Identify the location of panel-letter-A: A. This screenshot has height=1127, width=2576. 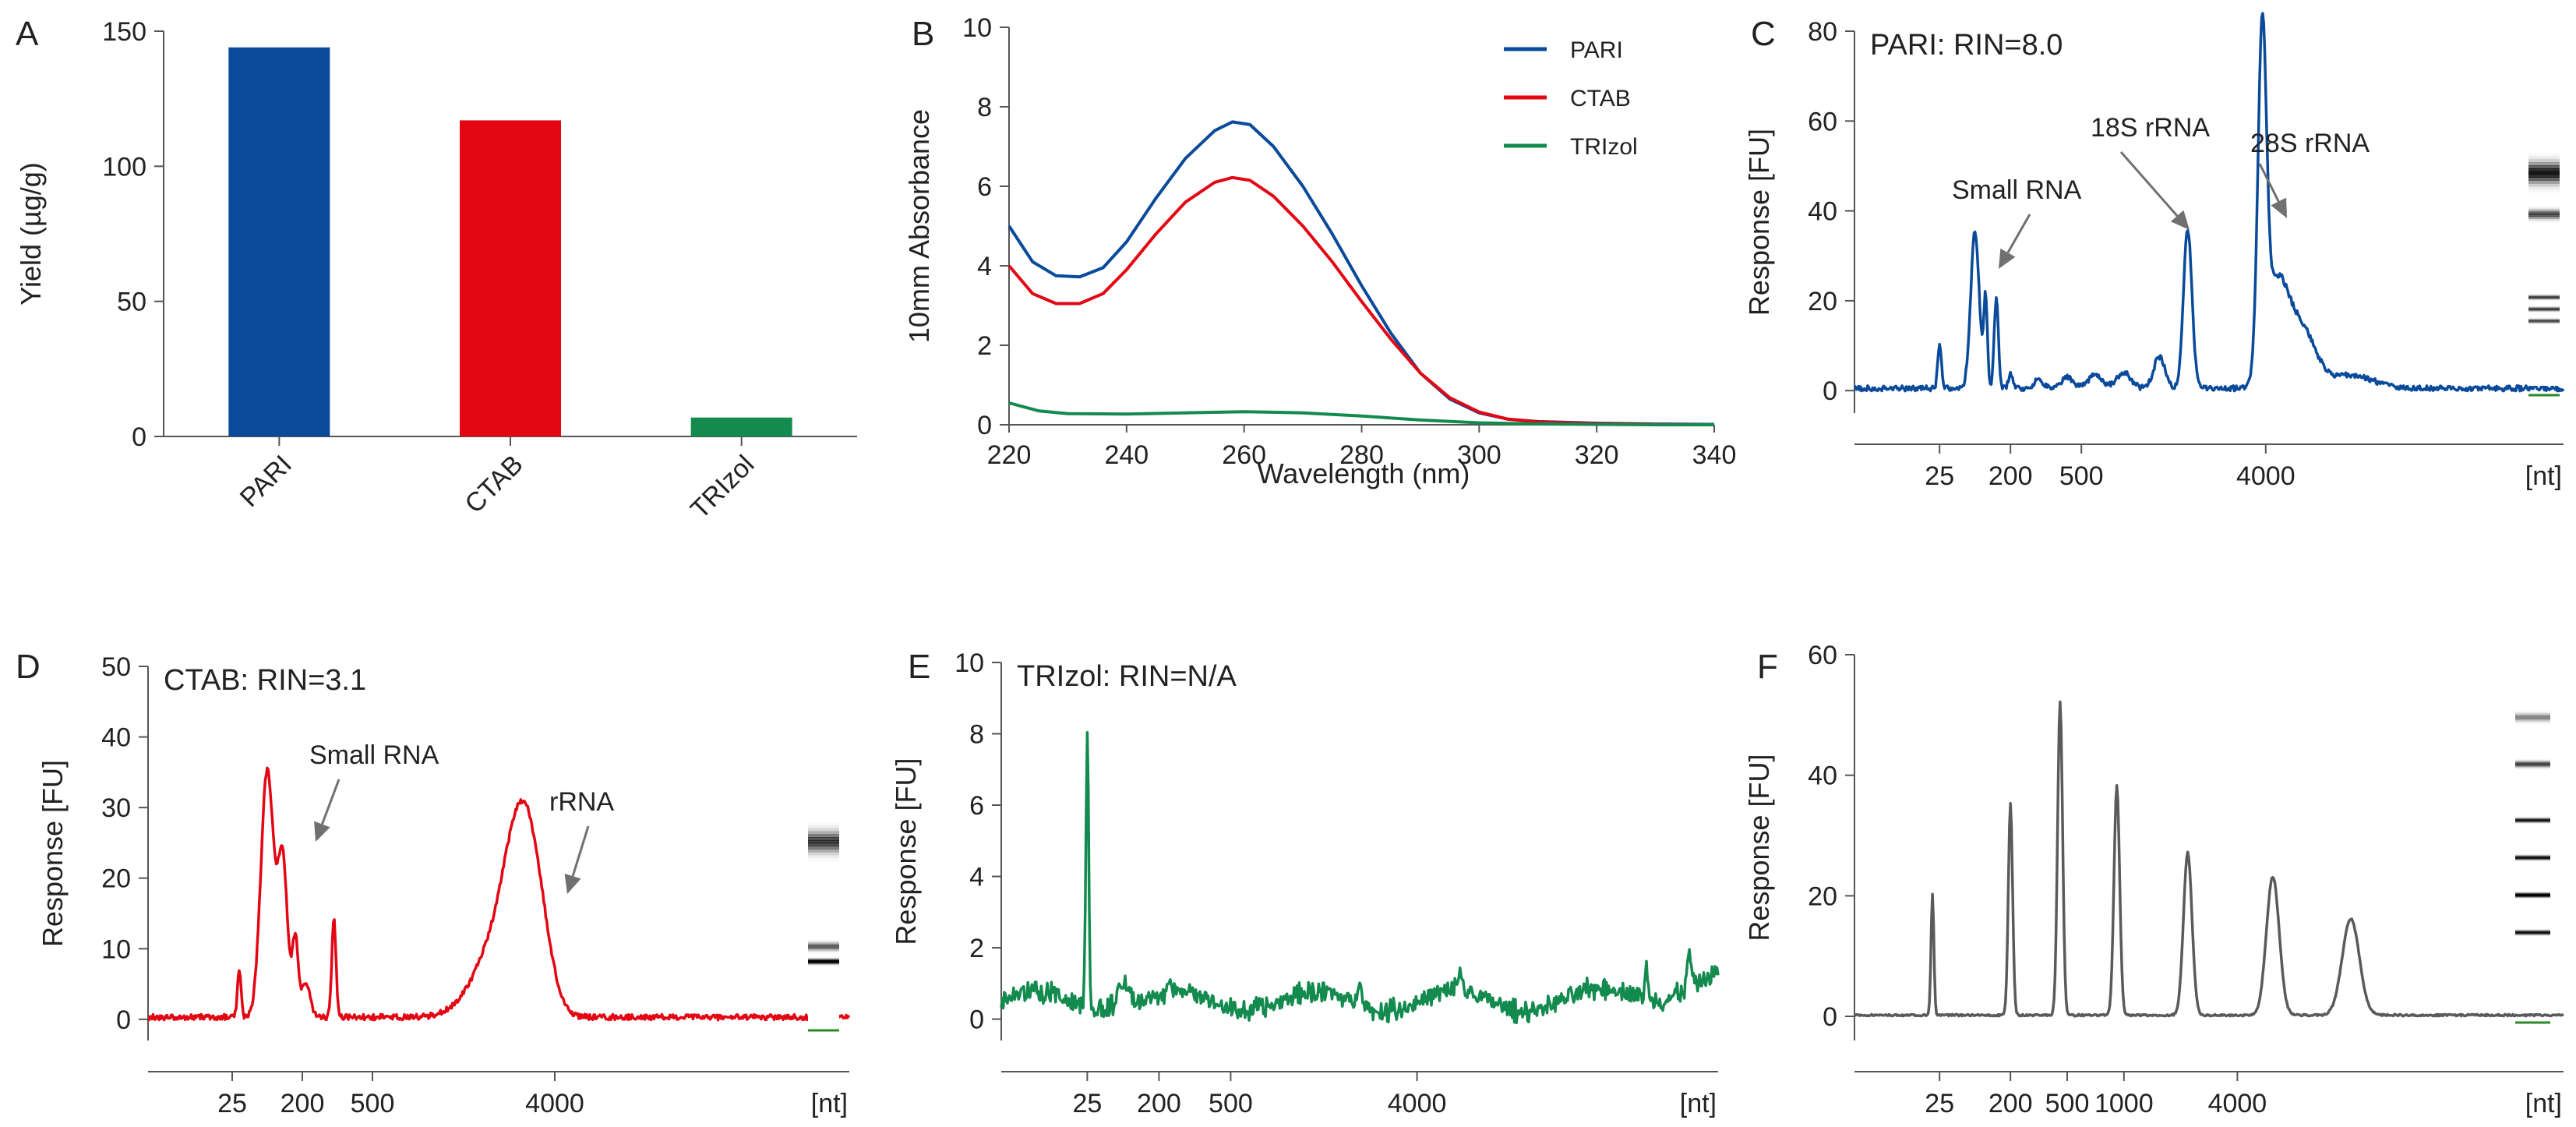
(27, 34).